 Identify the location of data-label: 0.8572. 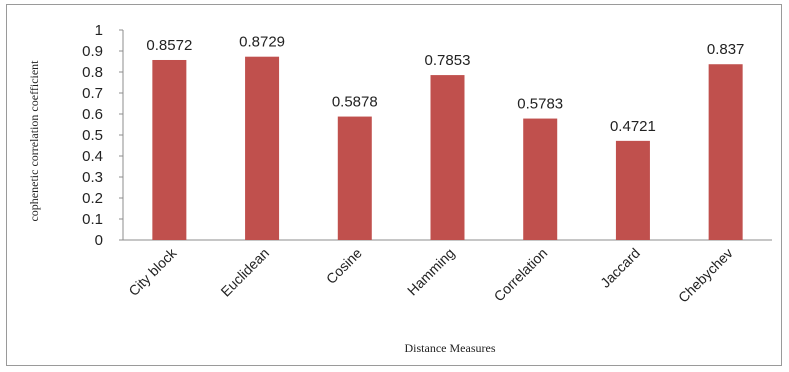
(169, 45).